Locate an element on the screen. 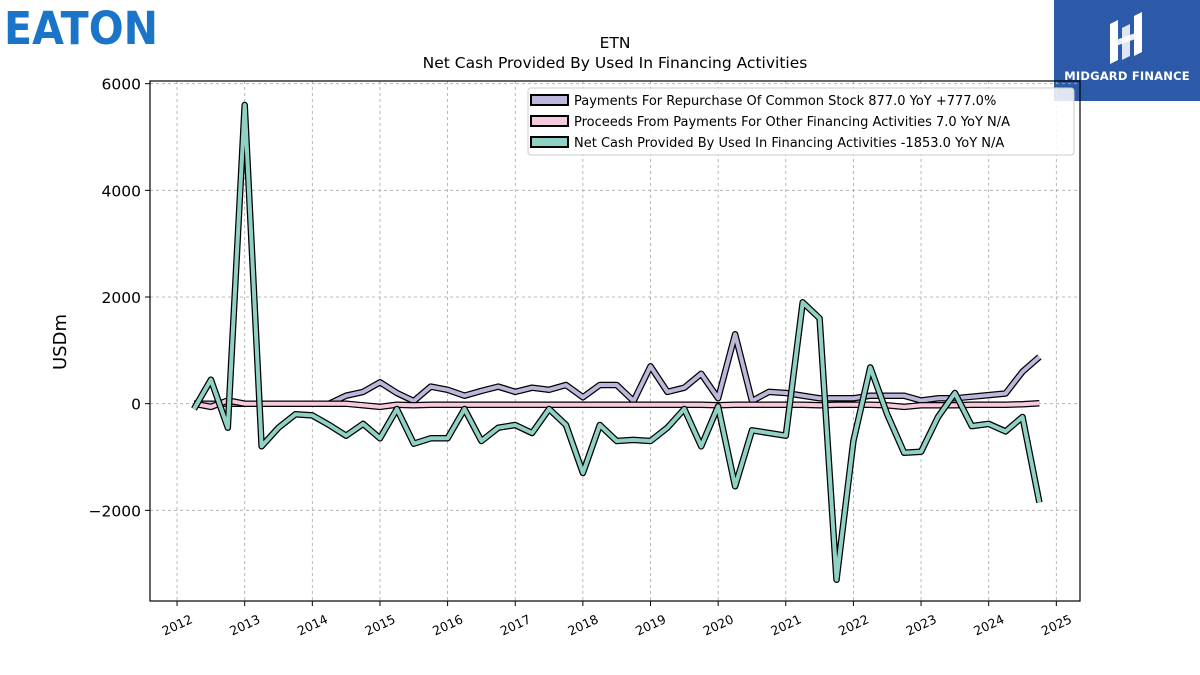 This screenshot has width=1200, height=675. y-tick-label: 2000 is located at coordinates (121, 298).